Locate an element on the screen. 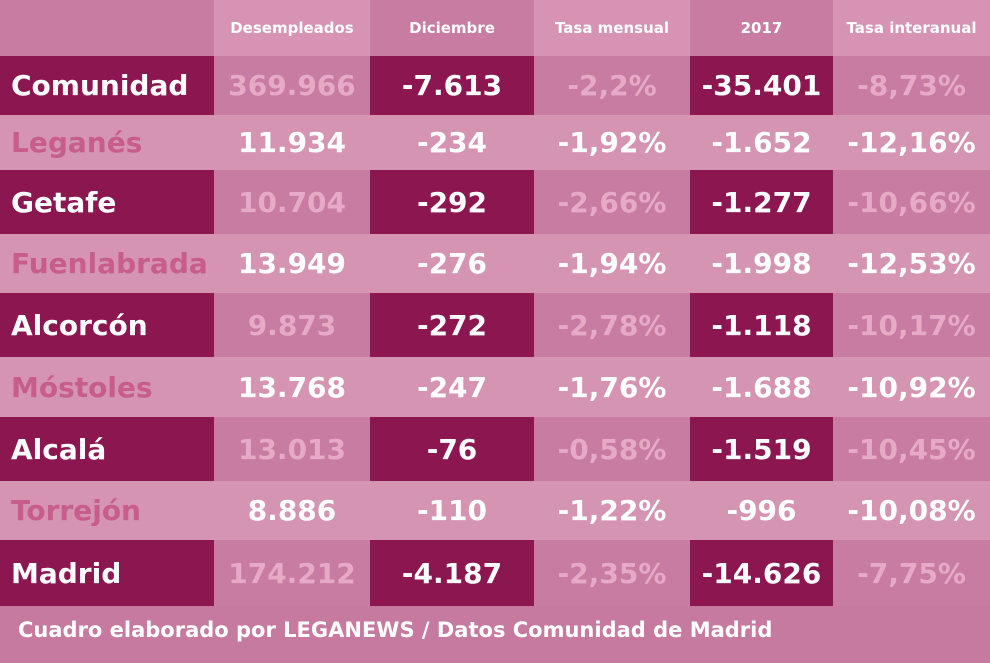 The height and width of the screenshot is (663, 990). cell-fuenlabrada-tasa-mensual: -1,94% is located at coordinates (612, 263).